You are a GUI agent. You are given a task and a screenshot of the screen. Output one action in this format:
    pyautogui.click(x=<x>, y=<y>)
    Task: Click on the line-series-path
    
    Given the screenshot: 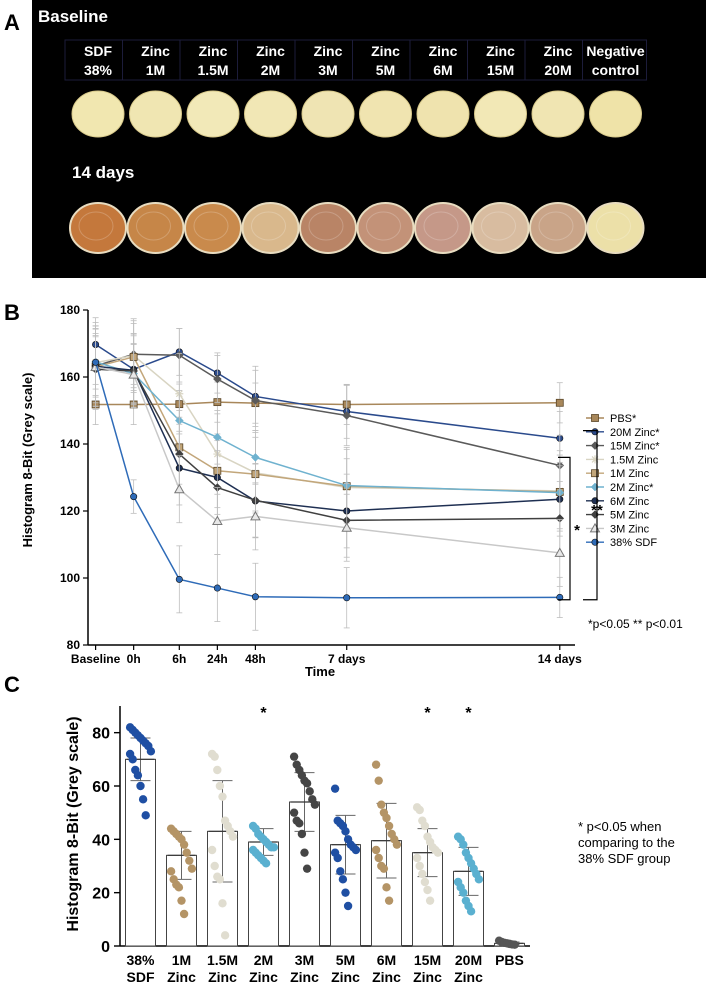 What is the action you would take?
    pyautogui.click(x=327, y=403)
    